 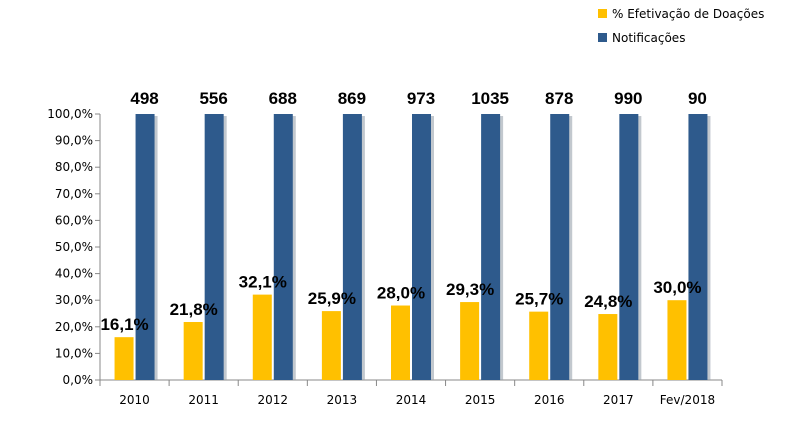 I want to click on legend-label-notificacoes: Notificações, so click(x=648, y=38).